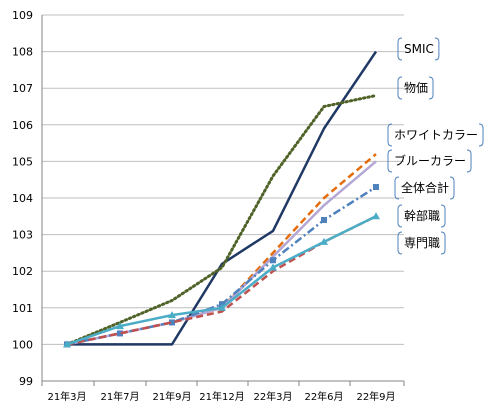 The width and height of the screenshot is (492, 417). Describe the element at coordinates (22, 271) in the screenshot. I see `y-tick-label: 102` at that location.